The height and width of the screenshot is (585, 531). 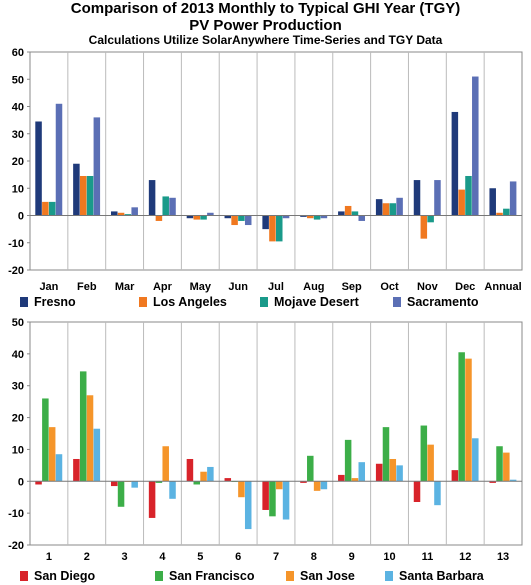 I want to click on x-tick-label: 4, so click(x=162, y=557).